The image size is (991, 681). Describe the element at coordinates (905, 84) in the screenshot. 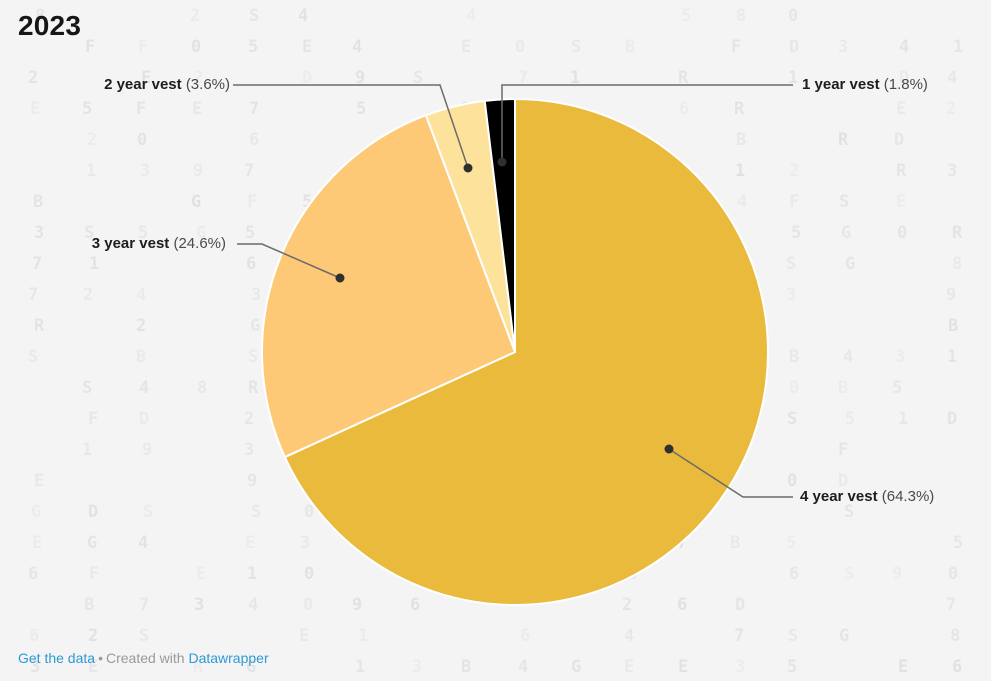

I see `label-1-year-vest-pct: (1.8%)` at that location.